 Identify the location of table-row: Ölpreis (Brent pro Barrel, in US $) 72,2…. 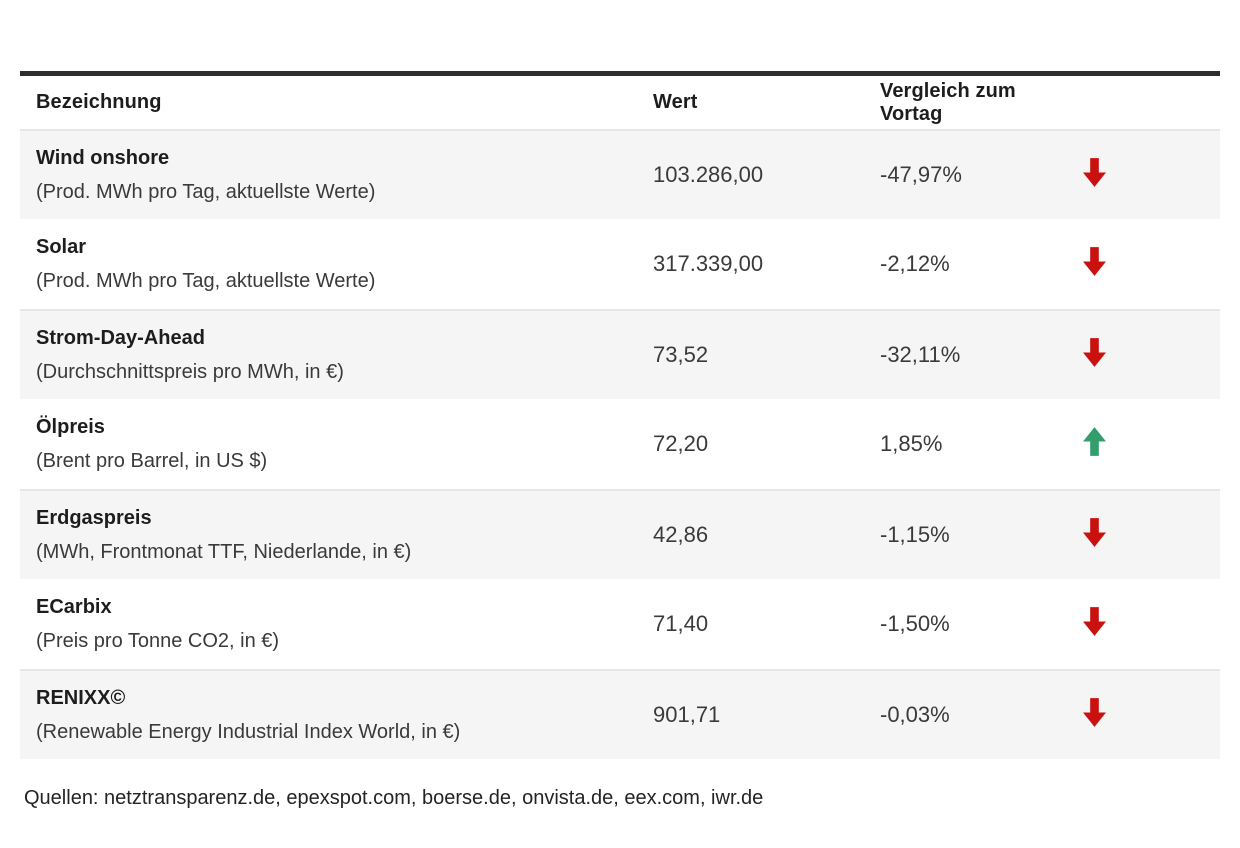
(620, 444).